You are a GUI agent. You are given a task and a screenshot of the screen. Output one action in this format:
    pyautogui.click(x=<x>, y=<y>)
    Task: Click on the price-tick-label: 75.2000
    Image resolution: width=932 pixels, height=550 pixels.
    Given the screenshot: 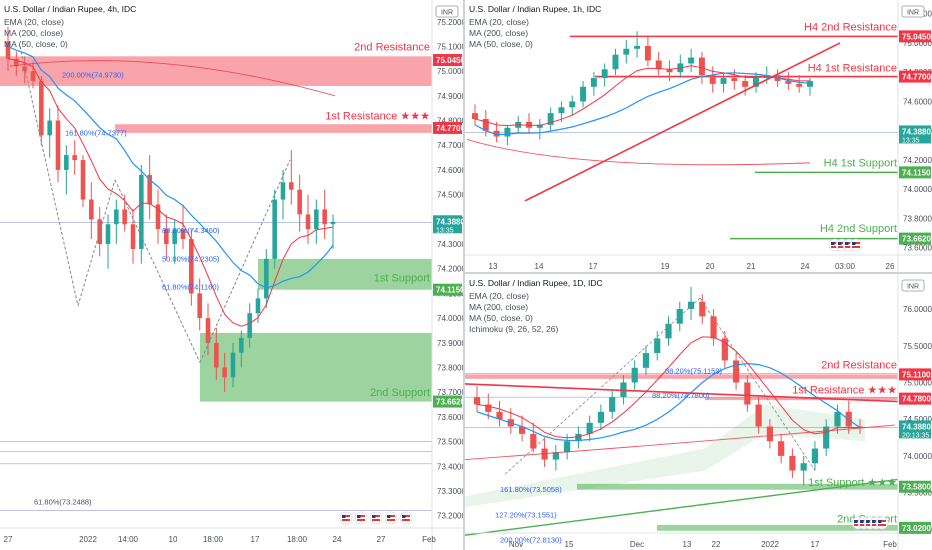 What is the action you would take?
    pyautogui.click(x=450, y=22)
    